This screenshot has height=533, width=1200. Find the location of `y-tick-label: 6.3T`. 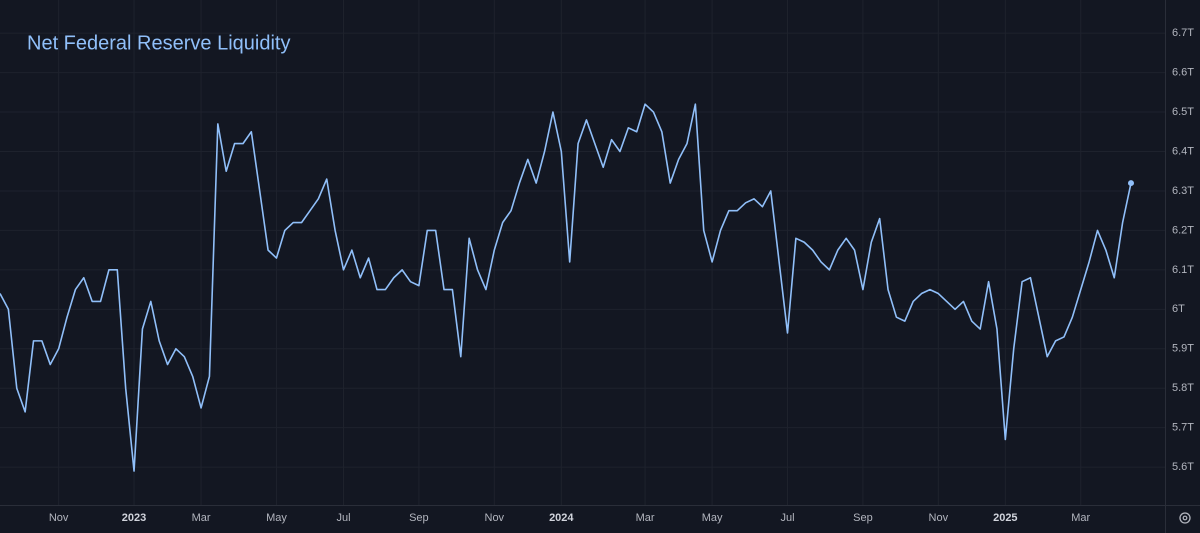

y-tick-label: 6.3T is located at coordinates (1183, 191).